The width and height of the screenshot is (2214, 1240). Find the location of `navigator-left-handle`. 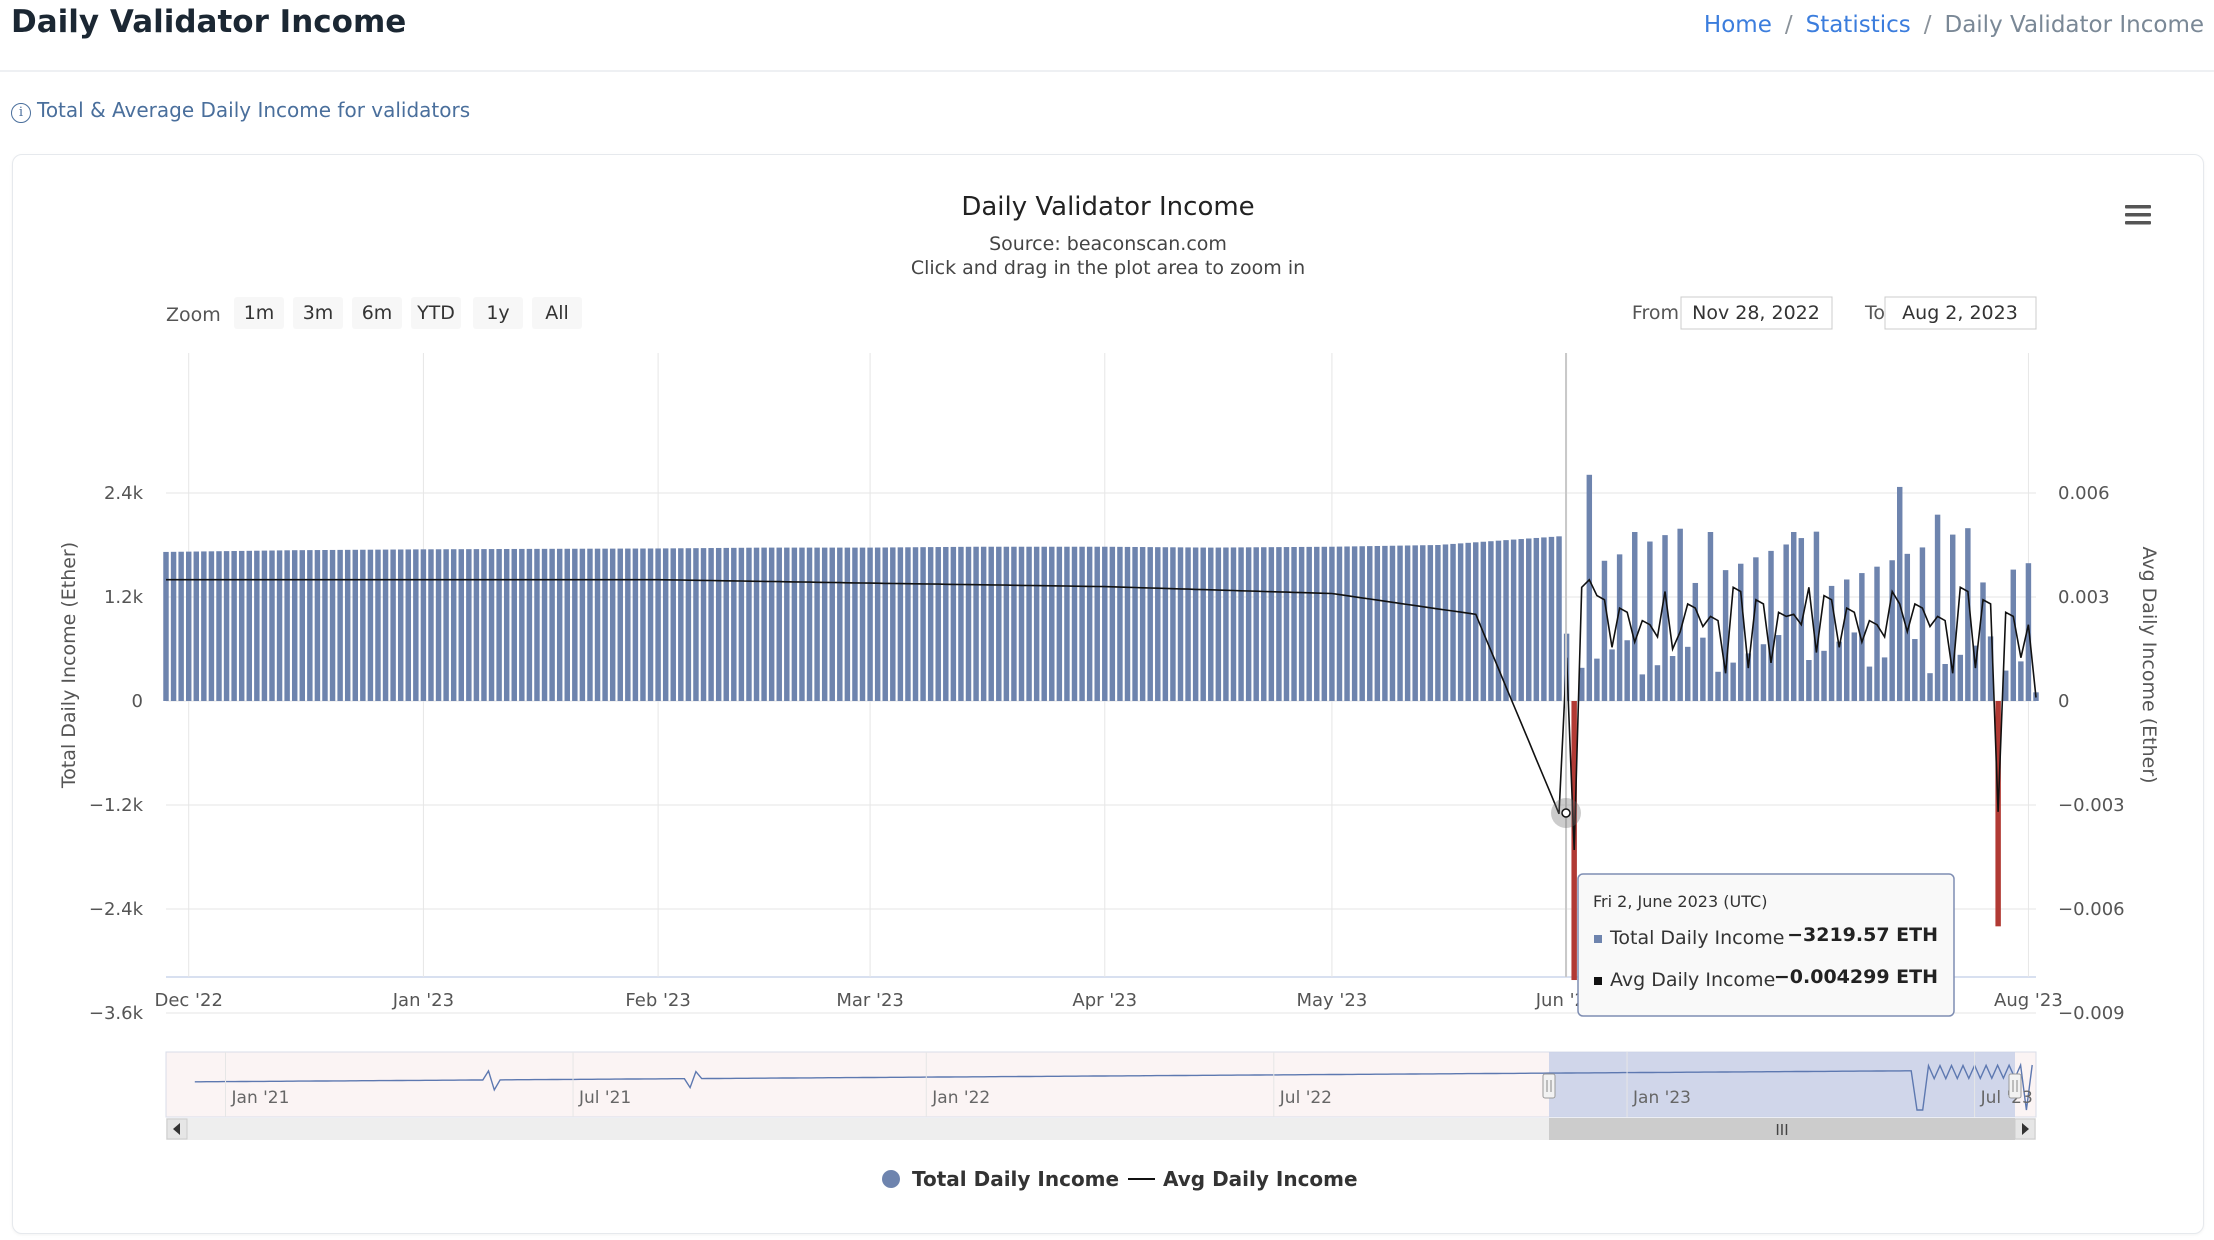

navigator-left-handle is located at coordinates (1549, 1086).